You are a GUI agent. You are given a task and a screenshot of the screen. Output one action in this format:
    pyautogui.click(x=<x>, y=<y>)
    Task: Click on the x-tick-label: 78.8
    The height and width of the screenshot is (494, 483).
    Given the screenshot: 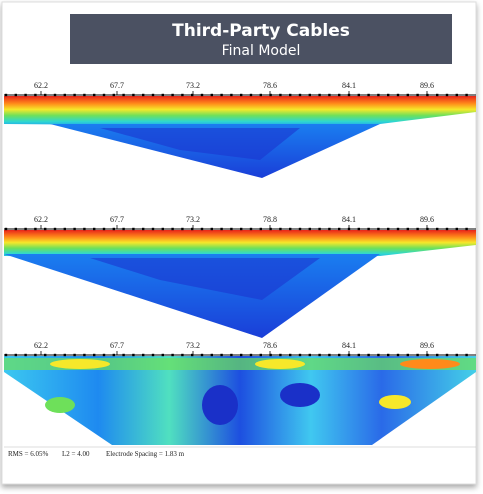 What is the action you would take?
    pyautogui.click(x=270, y=219)
    